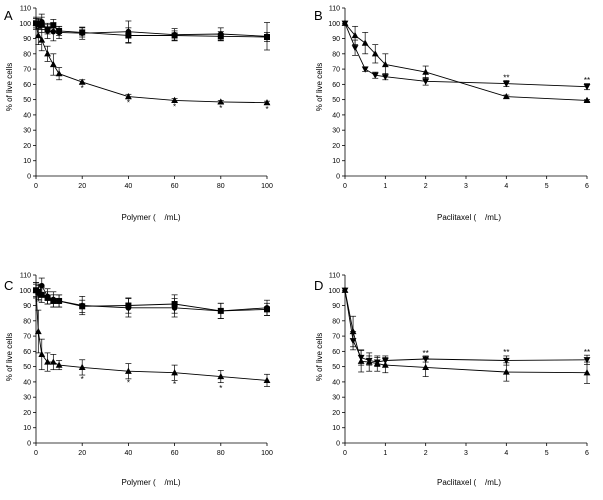  What do you see at coordinates (267, 453) in the screenshot?
I see `x-tick-label: 100` at bounding box center [267, 453].